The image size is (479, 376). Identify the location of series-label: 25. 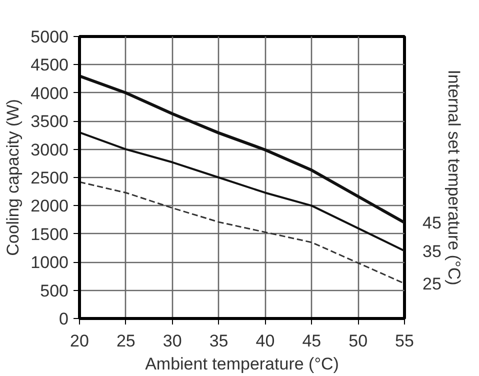
(432, 284).